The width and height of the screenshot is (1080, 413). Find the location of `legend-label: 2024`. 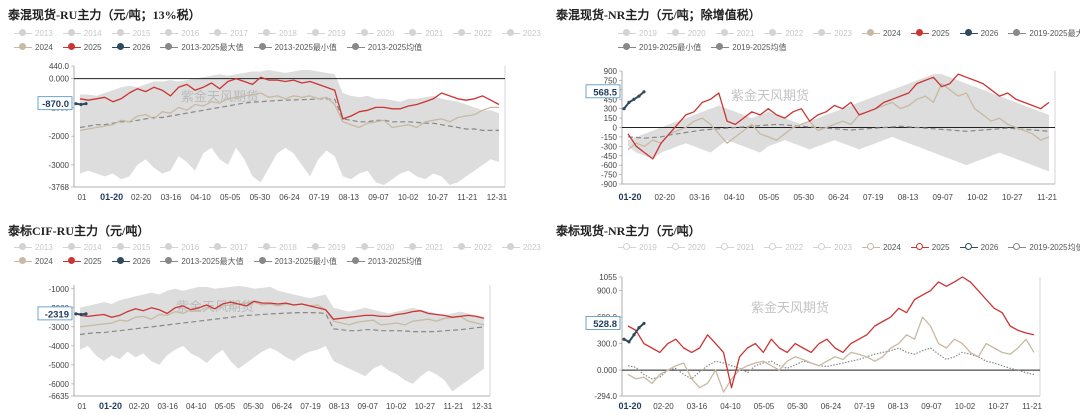

legend-label: 2024 is located at coordinates (44, 261).